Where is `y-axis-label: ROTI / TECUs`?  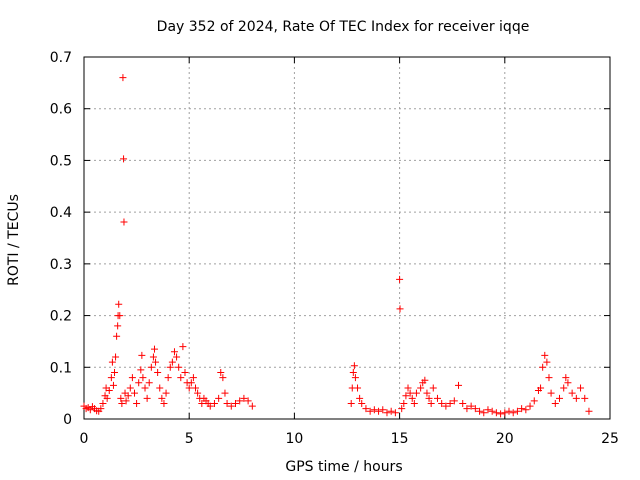
y-axis-label: ROTI / TECUs is located at coordinates (14, 240).